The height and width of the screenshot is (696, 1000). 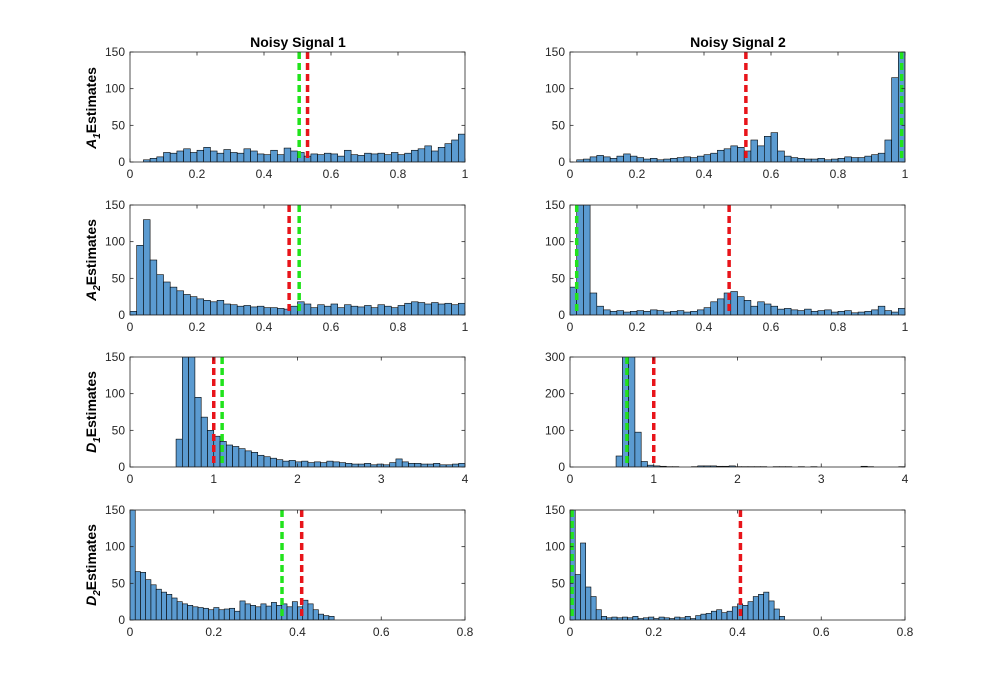 I want to click on bars-A2-signal2, so click(x=737, y=260).